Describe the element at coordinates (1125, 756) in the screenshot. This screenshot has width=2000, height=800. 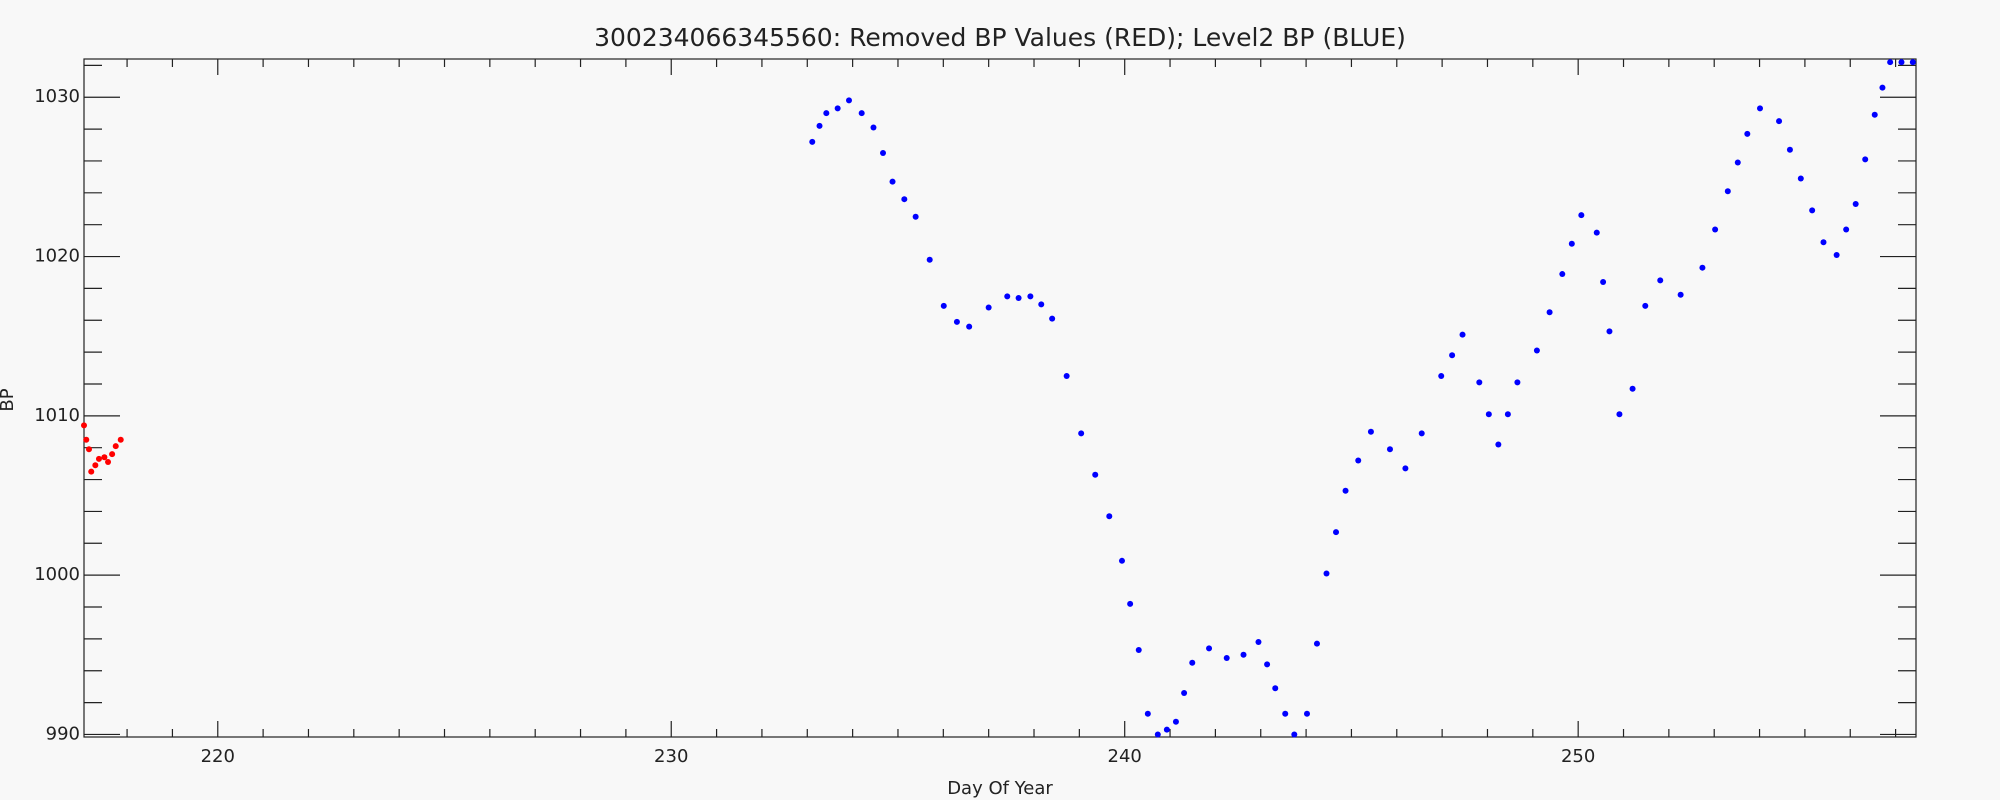
I see `x-tick-label: 240` at that location.